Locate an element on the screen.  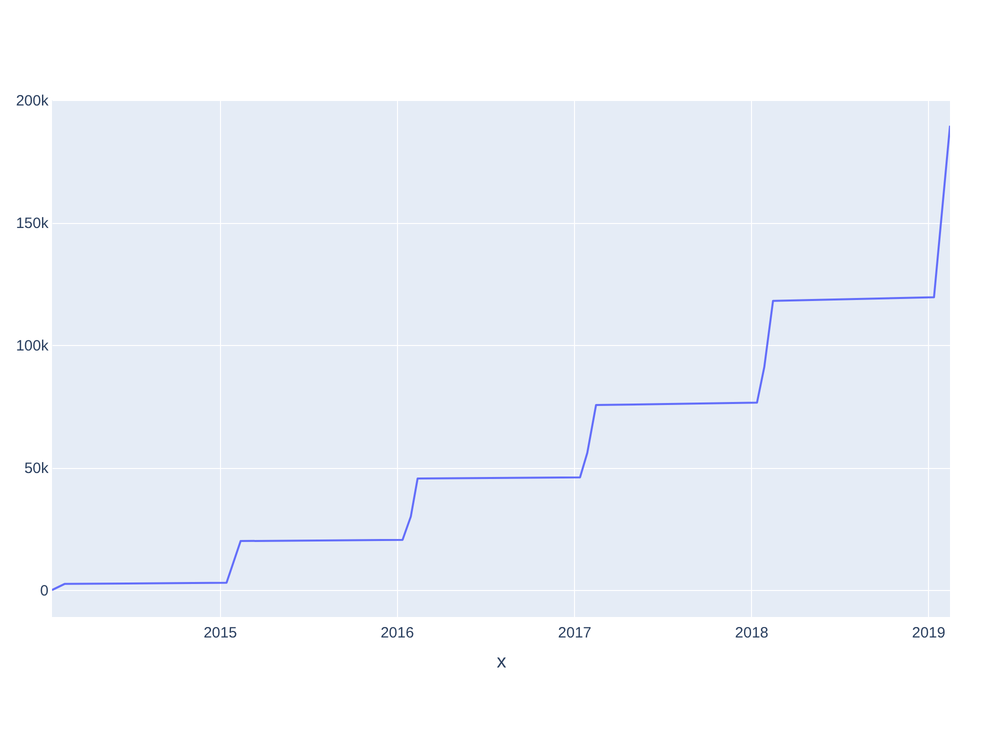
x-tick-label: 2017 is located at coordinates (575, 633).